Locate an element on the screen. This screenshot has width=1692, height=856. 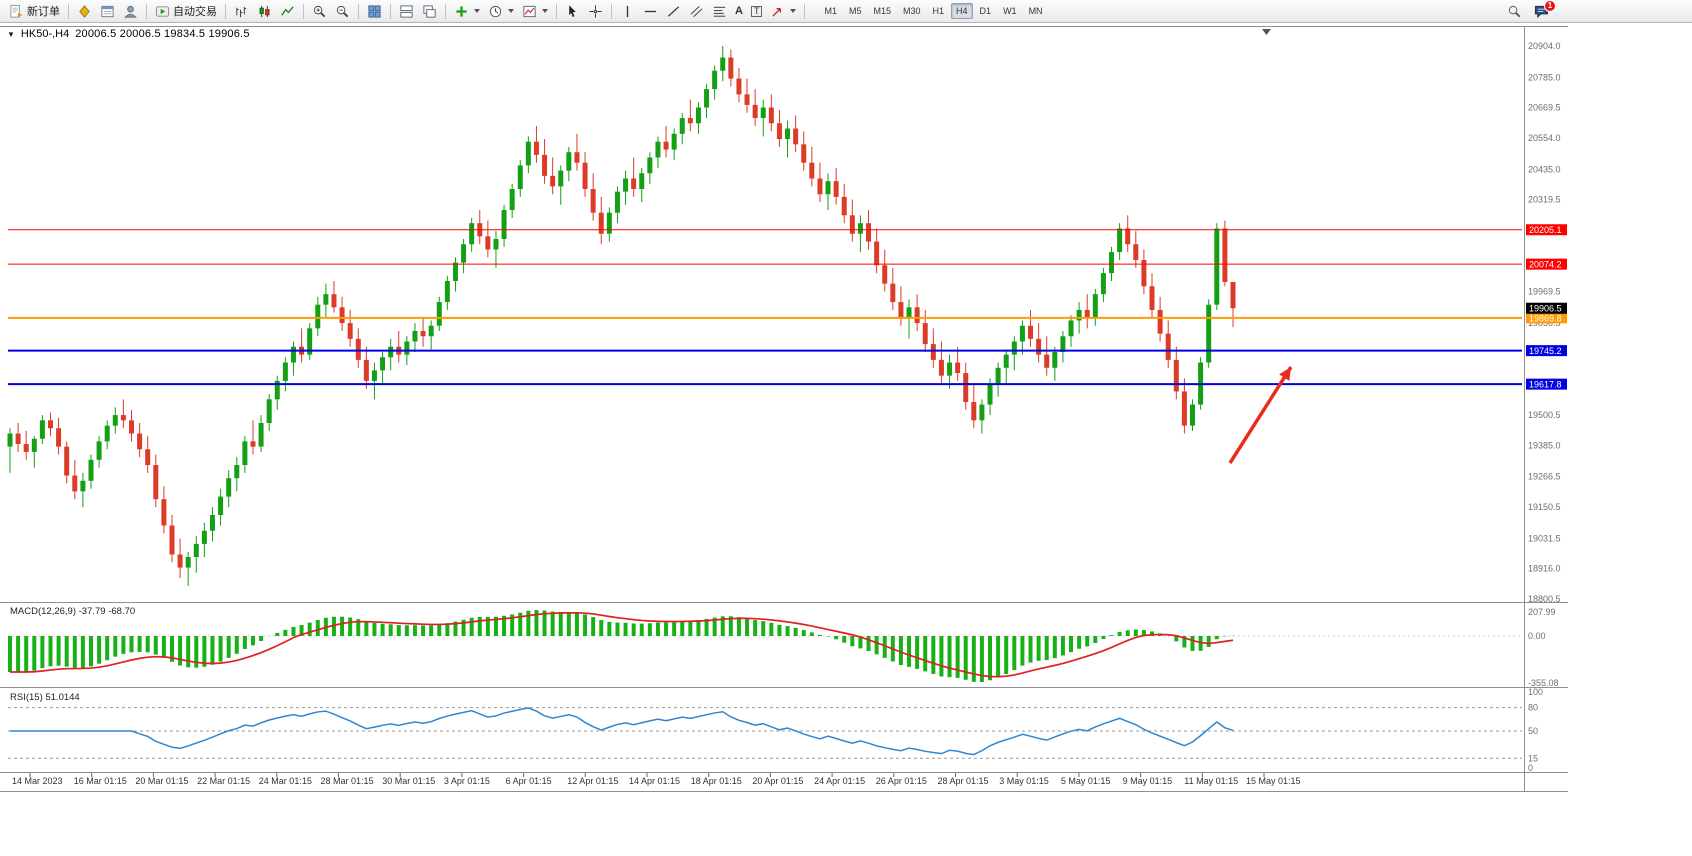
crosshair-tool-button is located at coordinates (595, 11).